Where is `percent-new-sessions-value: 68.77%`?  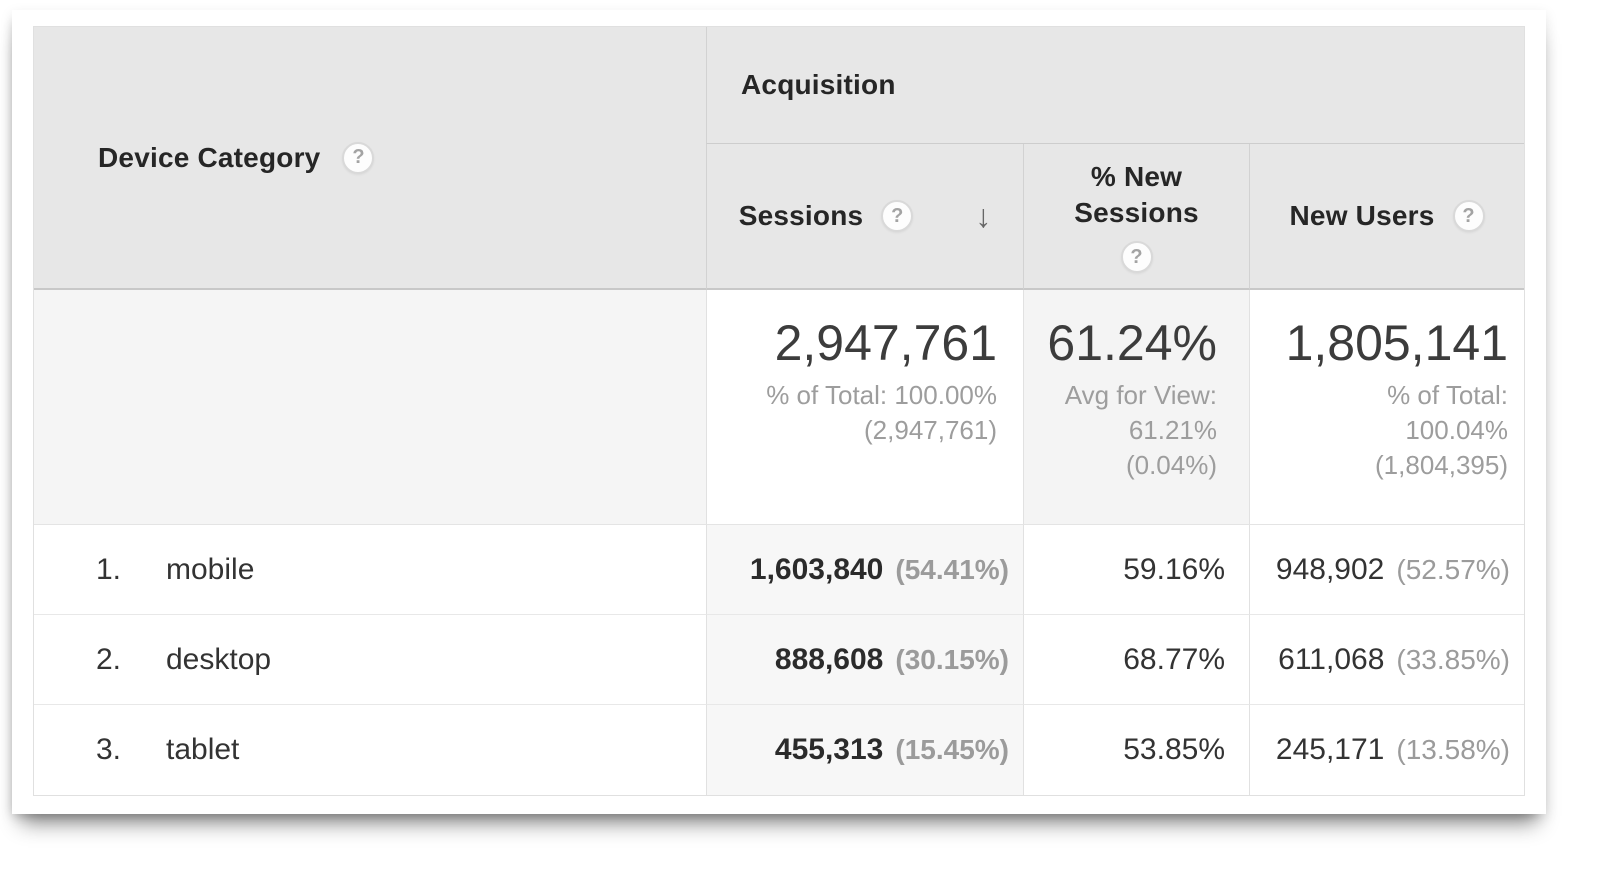
percent-new-sessions-value: 68.77% is located at coordinates (1174, 659).